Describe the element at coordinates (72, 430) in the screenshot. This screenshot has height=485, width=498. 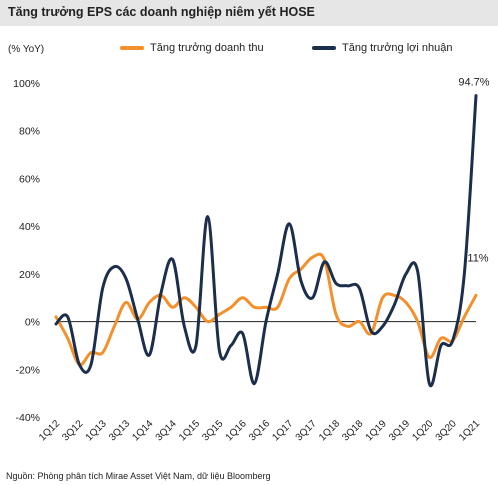
I see `x-tick-label: 3Q12` at that location.